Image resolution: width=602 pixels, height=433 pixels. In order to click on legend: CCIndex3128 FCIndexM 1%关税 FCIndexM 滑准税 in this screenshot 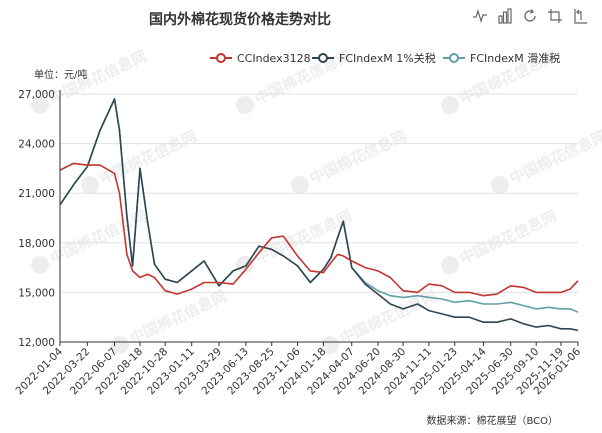, I will do `click(385, 58)`.